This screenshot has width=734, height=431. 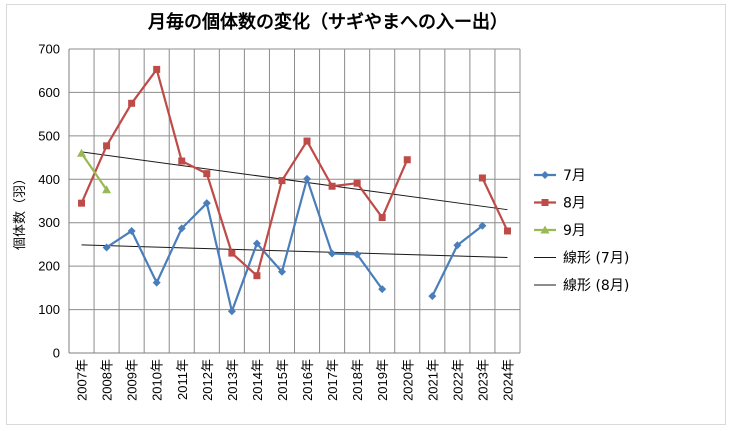 What do you see at coordinates (82, 380) in the screenshot?
I see `x-tick-label: 2007年` at bounding box center [82, 380].